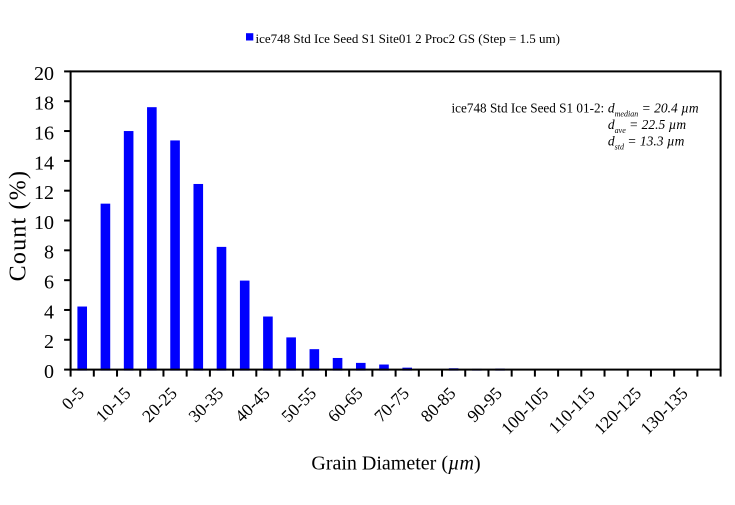 The width and height of the screenshot is (735, 505). What do you see at coordinates (44, 193) in the screenshot?
I see `svg-text: 12` at bounding box center [44, 193].